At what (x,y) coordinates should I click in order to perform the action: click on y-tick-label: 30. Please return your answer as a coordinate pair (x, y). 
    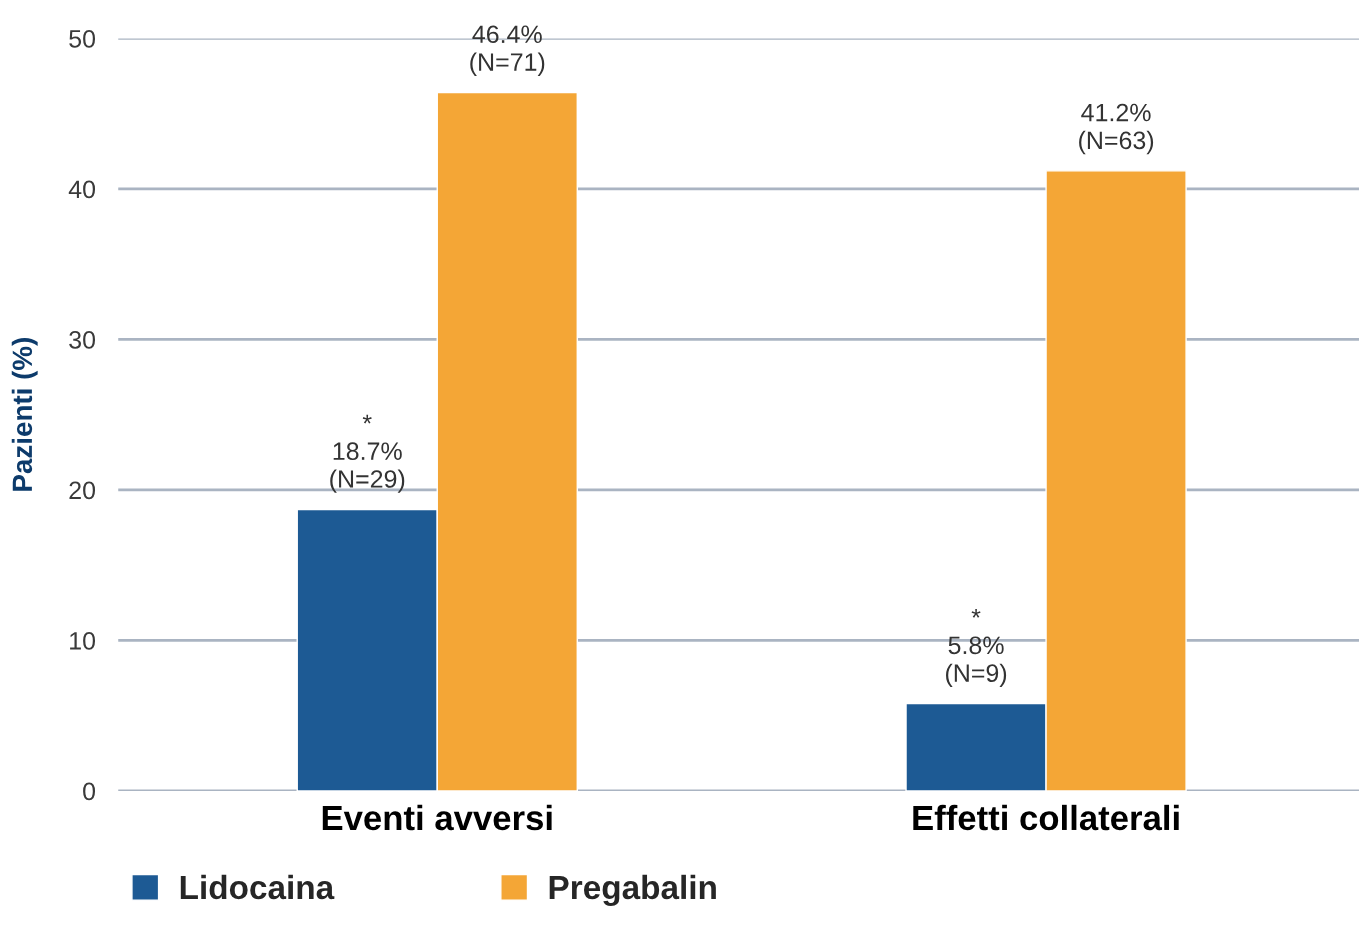
    Looking at the image, I should click on (82, 340).